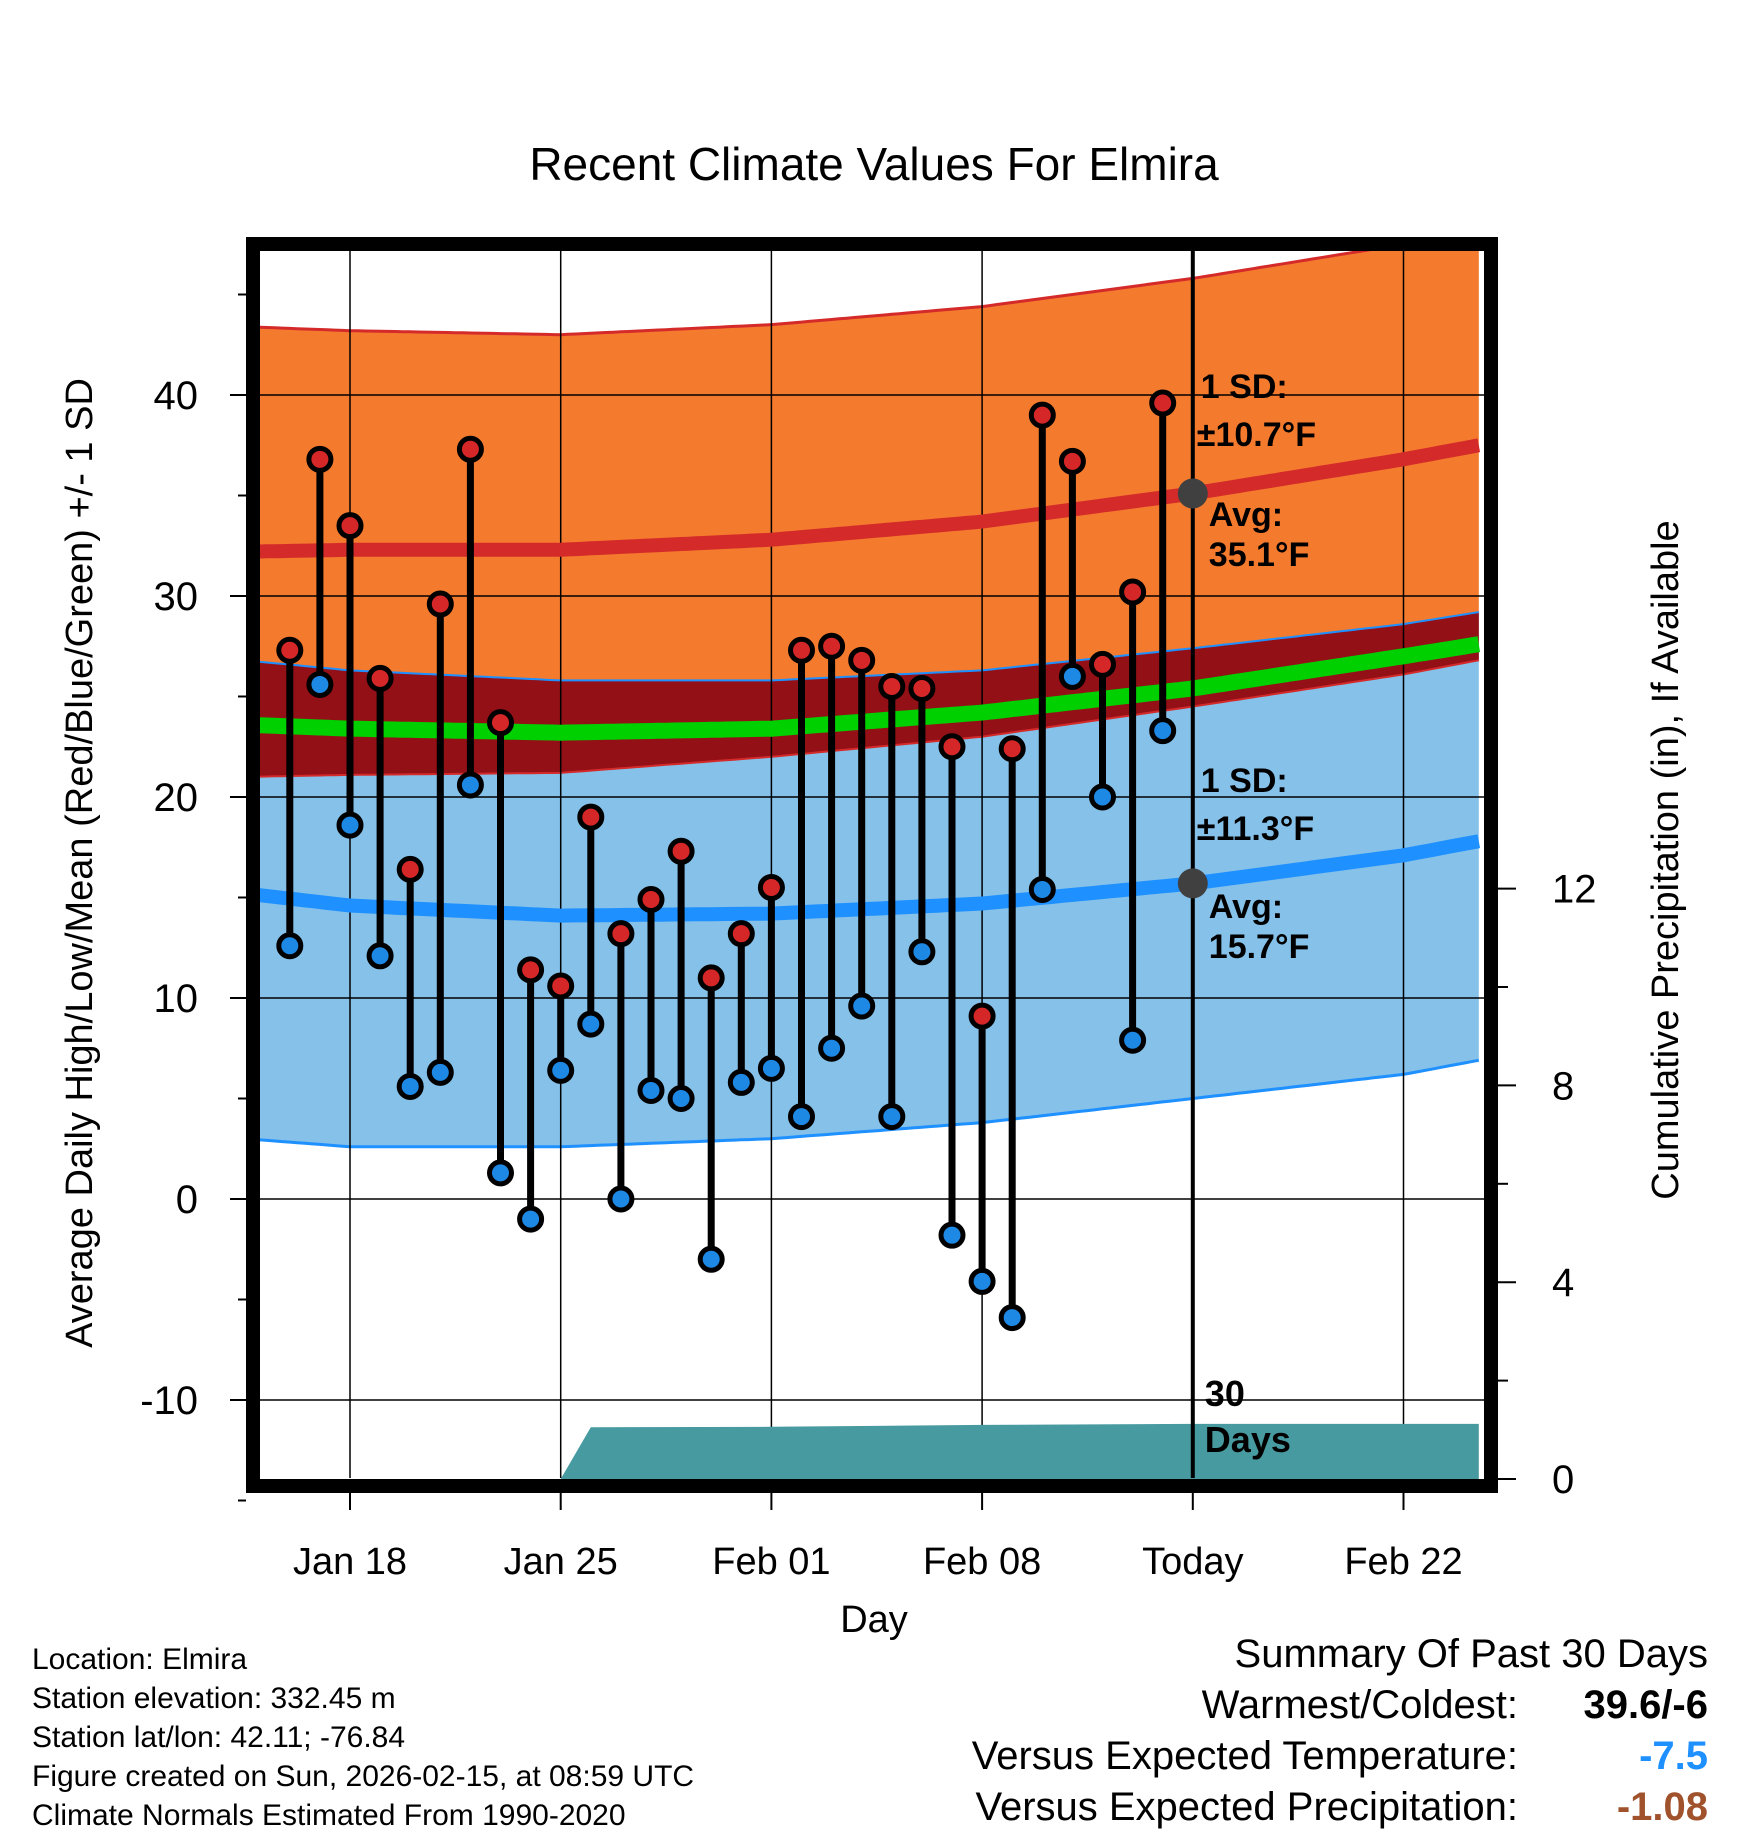 This screenshot has width=1748, height=1835. What do you see at coordinates (1359, 1705) in the screenshot?
I see `warm-cold-label: Warmest/Coldest:` at bounding box center [1359, 1705].